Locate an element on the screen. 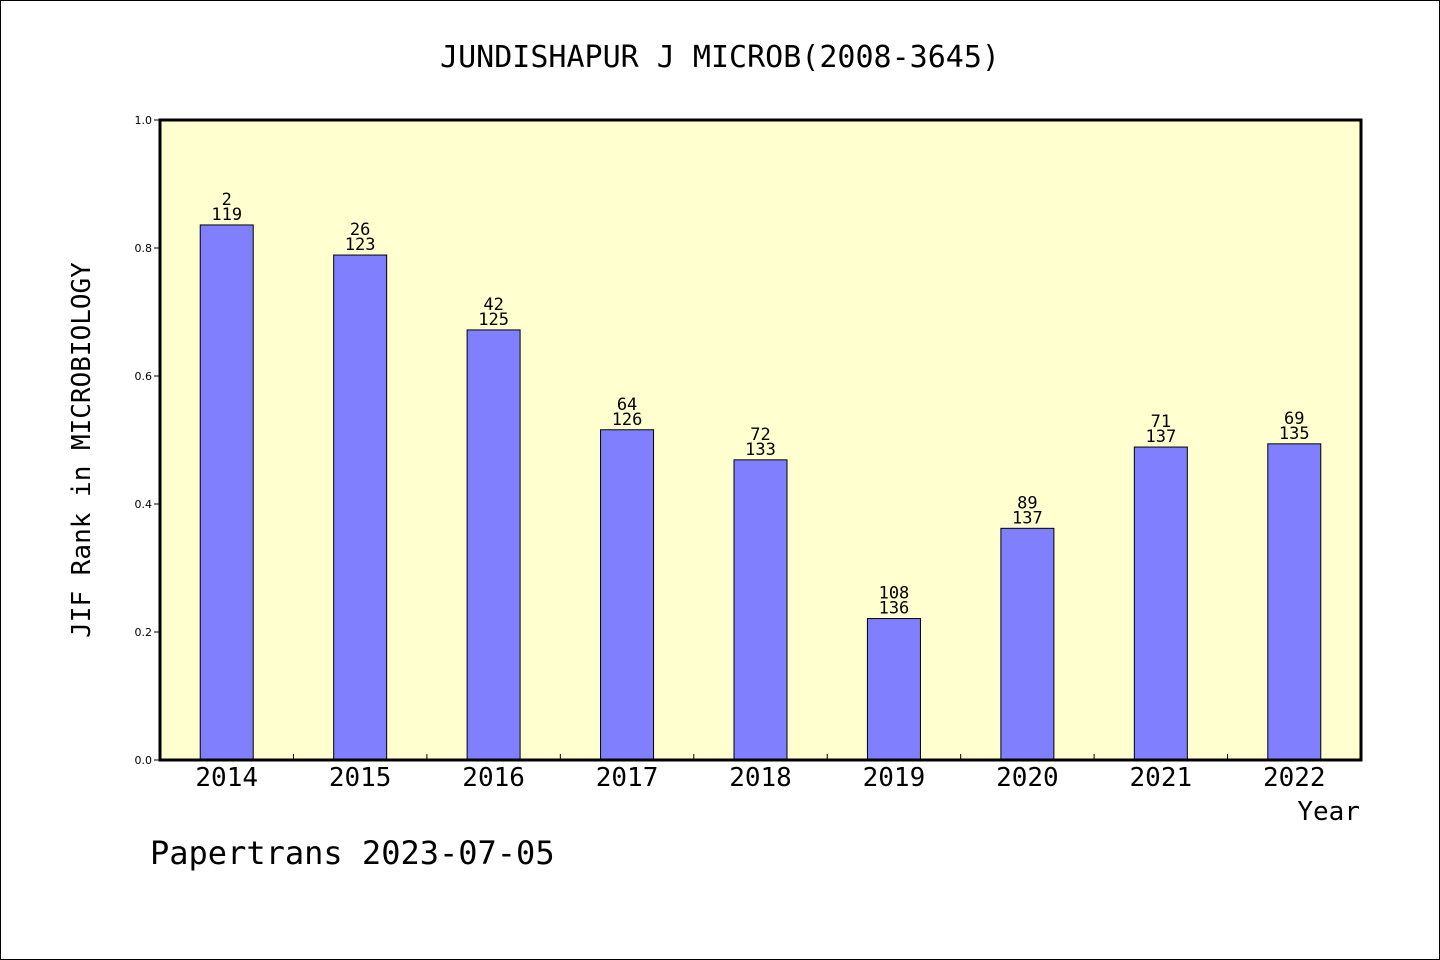 The width and height of the screenshot is (1440, 960). bar-2019 is located at coordinates (893, 689).